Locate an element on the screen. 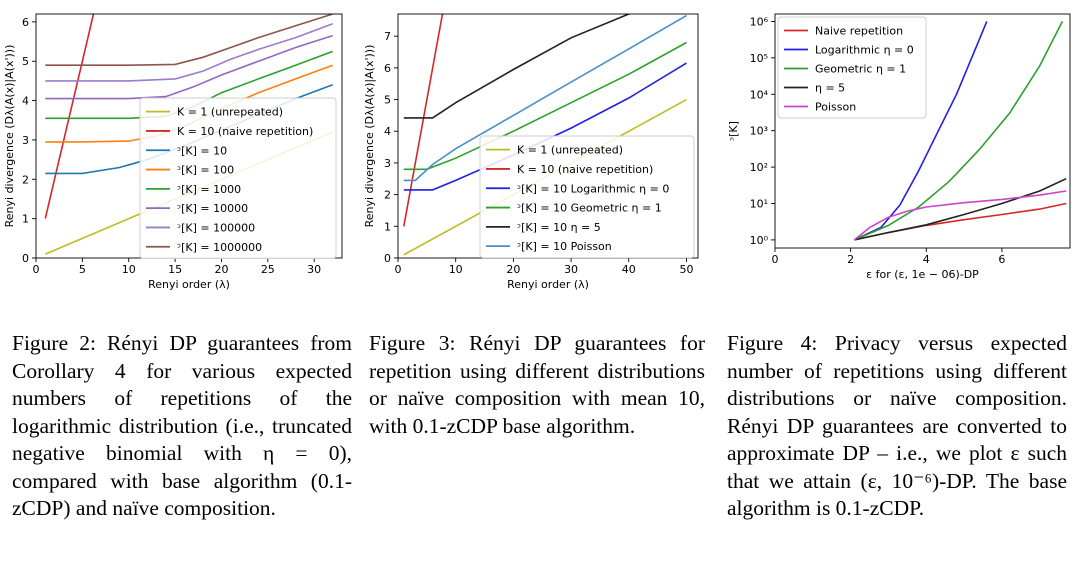 The height and width of the screenshot is (569, 1080). legend-label: ᵓ[K] = 100000 is located at coordinates (216, 227).